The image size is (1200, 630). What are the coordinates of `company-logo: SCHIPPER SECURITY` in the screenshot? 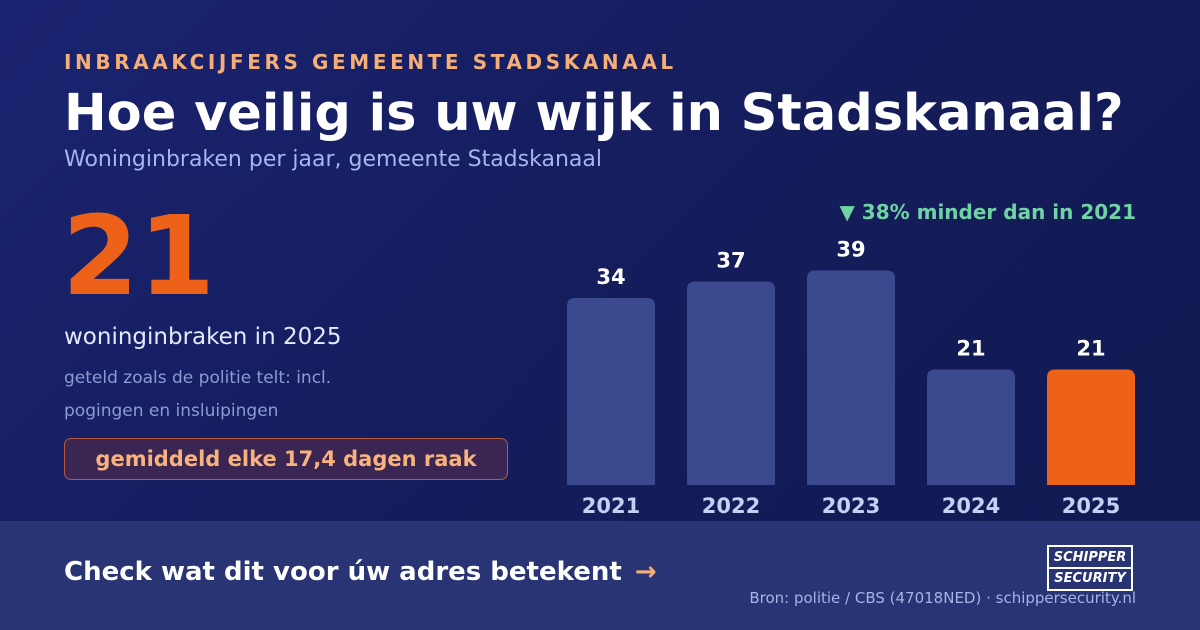 It's located at (1090, 568).